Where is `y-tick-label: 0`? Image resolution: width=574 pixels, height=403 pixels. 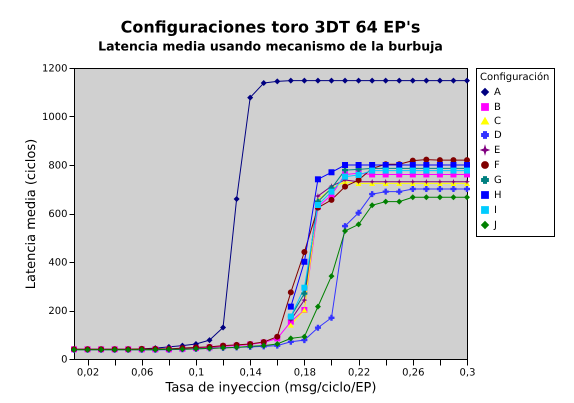 y-tick-label: 0 is located at coordinates (64, 360).